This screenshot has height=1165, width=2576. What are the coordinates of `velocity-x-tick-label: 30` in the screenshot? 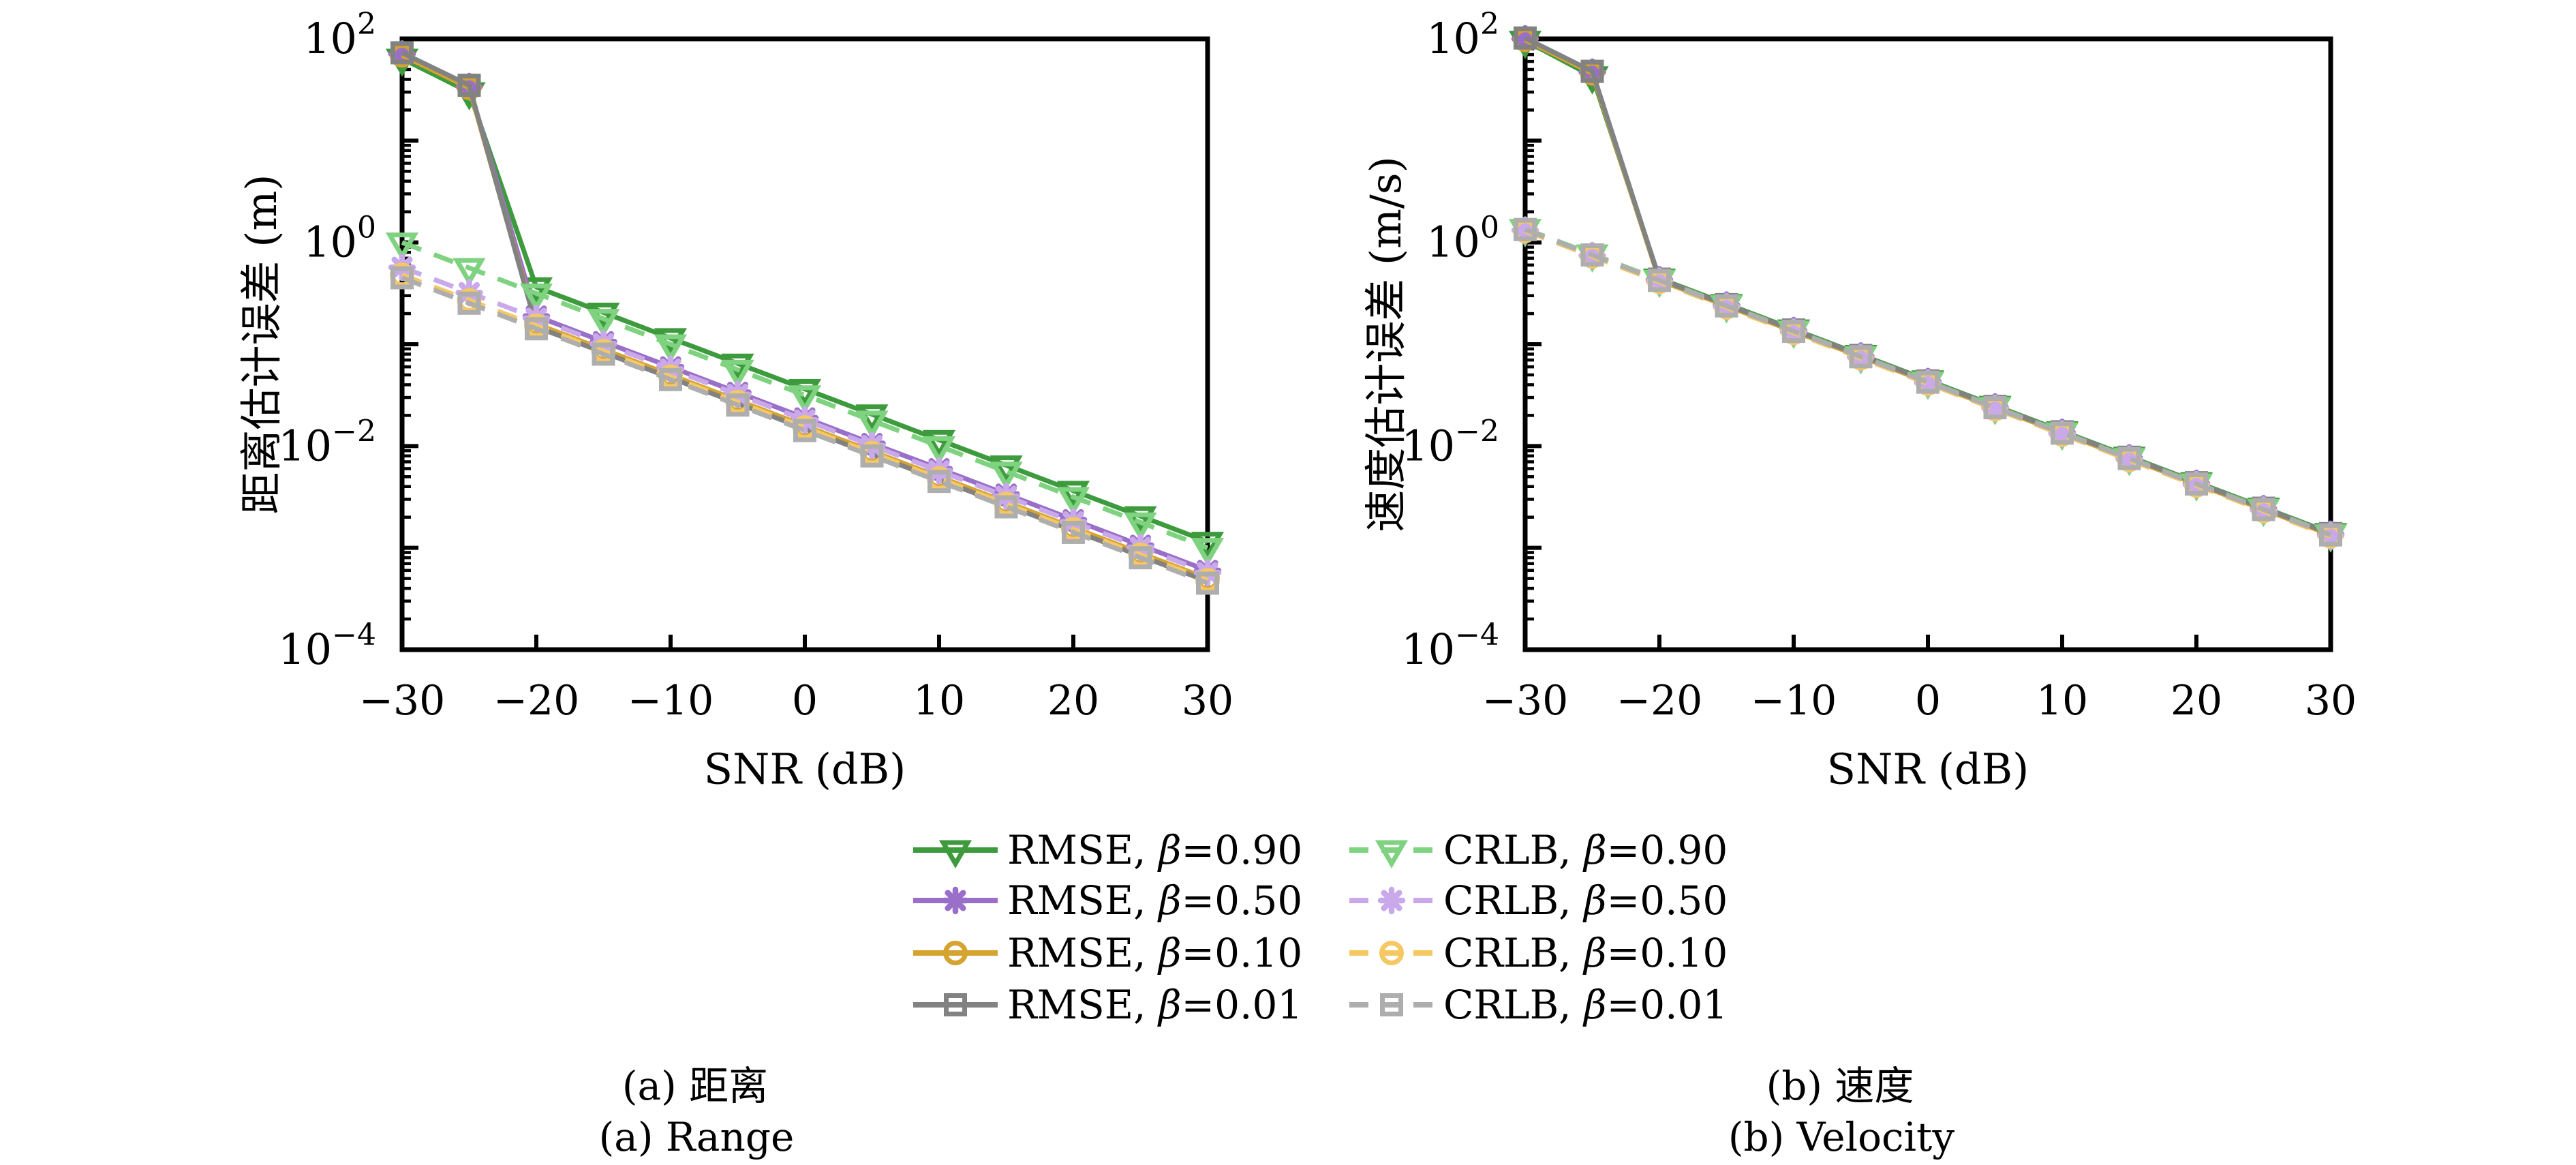 It's located at (2331, 701).